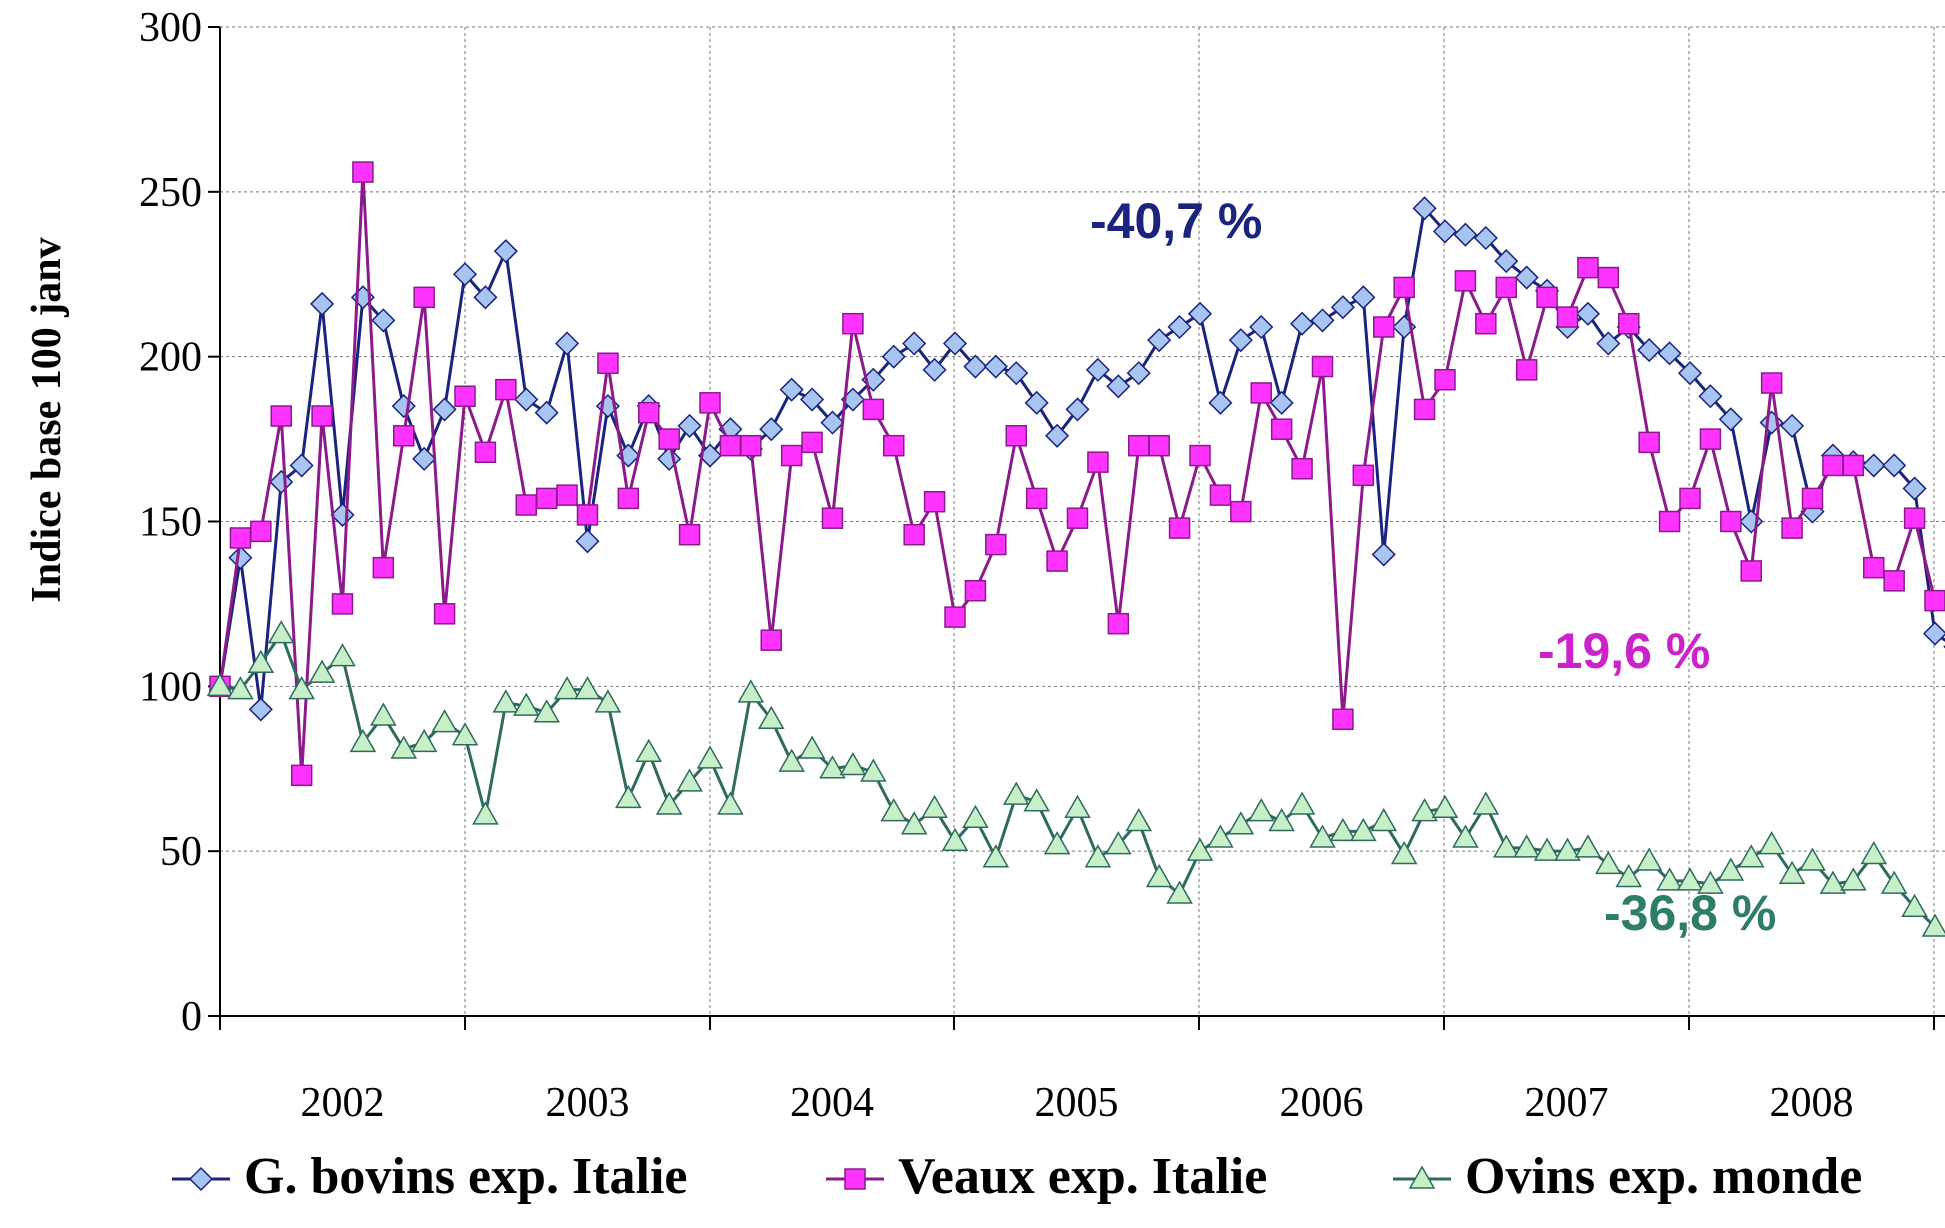  What do you see at coordinates (170, 687) in the screenshot?
I see `y-tick-label: 100` at bounding box center [170, 687].